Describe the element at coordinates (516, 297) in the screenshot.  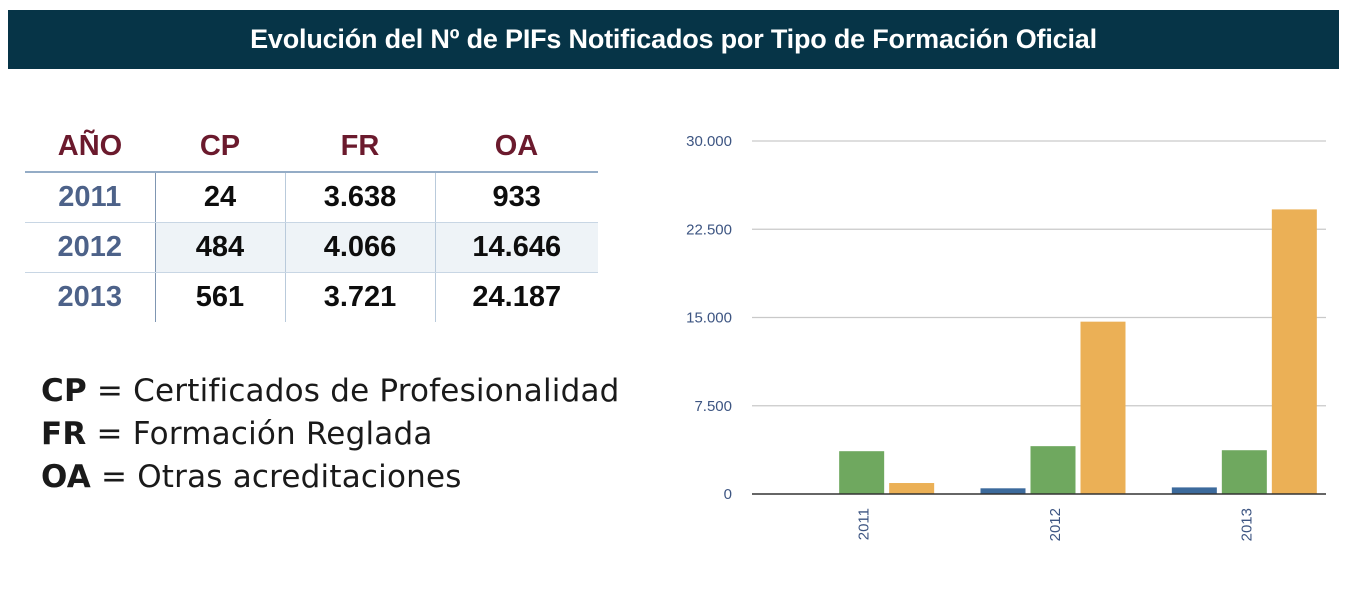
I see `row-oa: 24.187` at that location.